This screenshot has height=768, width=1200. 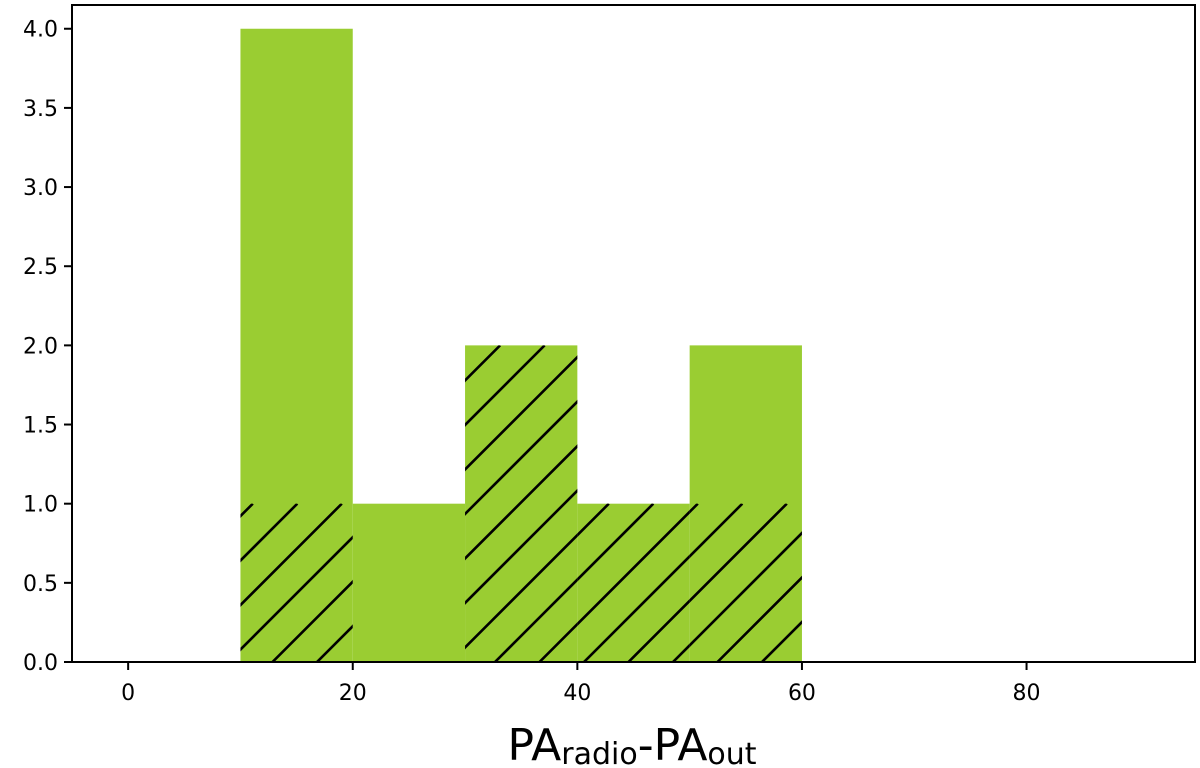 I want to click on y-tick-label: 2.5, so click(x=40, y=267).